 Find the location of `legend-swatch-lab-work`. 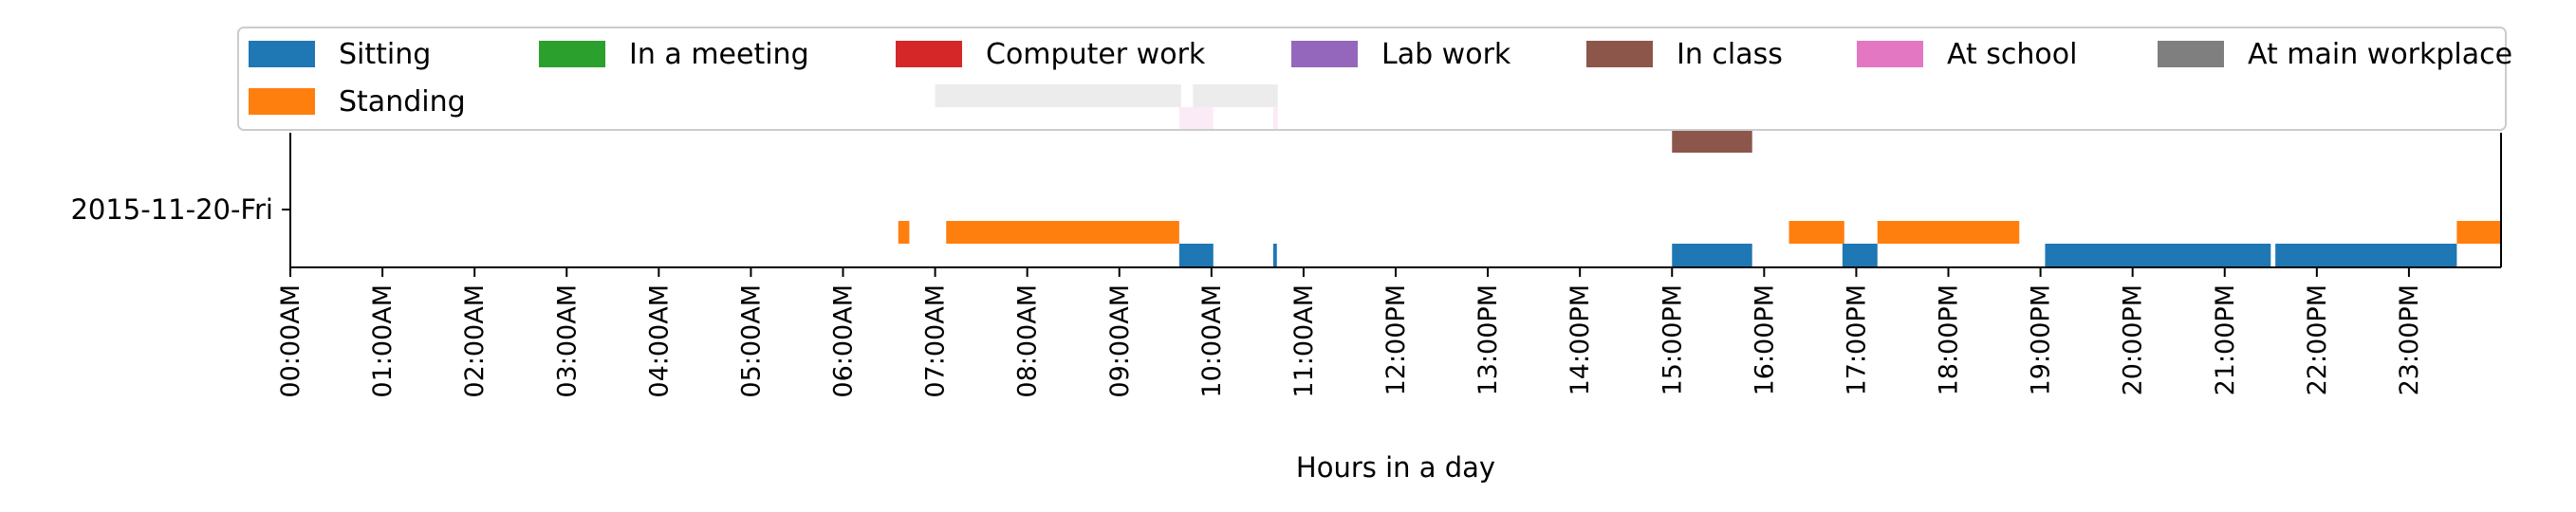

legend-swatch-lab-work is located at coordinates (1324, 54).